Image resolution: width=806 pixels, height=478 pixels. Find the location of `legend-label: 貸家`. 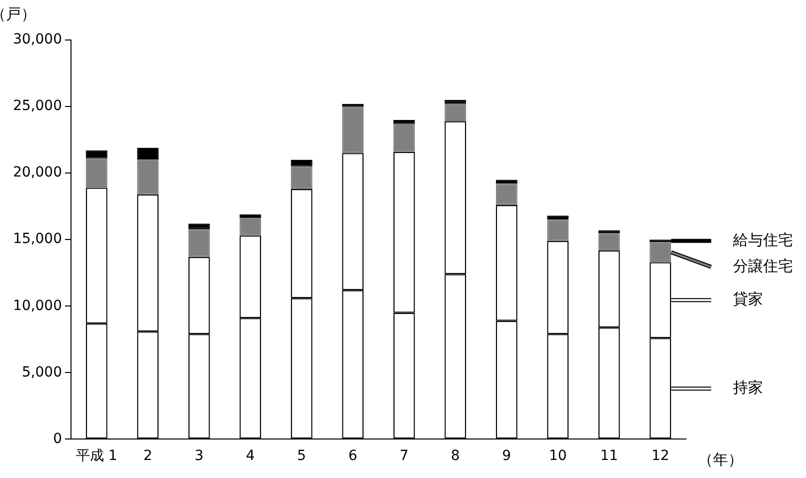

legend-label: 貸家 is located at coordinates (748, 299).